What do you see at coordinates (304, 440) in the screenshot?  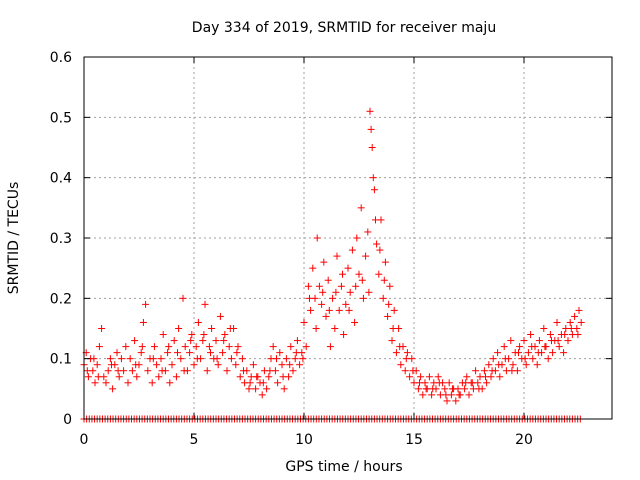 I see `x-tick-label: 10` at bounding box center [304, 440].